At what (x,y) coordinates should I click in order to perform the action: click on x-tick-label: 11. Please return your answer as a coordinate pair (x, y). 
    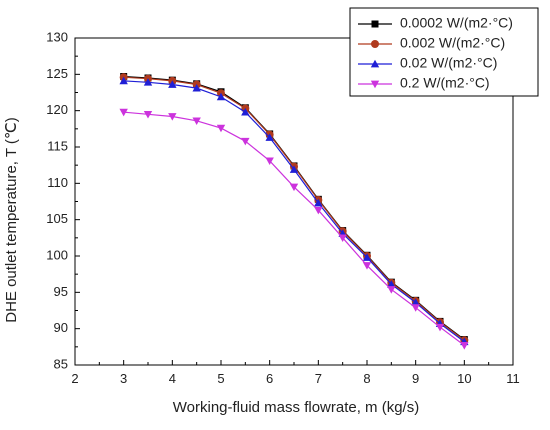
    Looking at the image, I should click on (513, 378).